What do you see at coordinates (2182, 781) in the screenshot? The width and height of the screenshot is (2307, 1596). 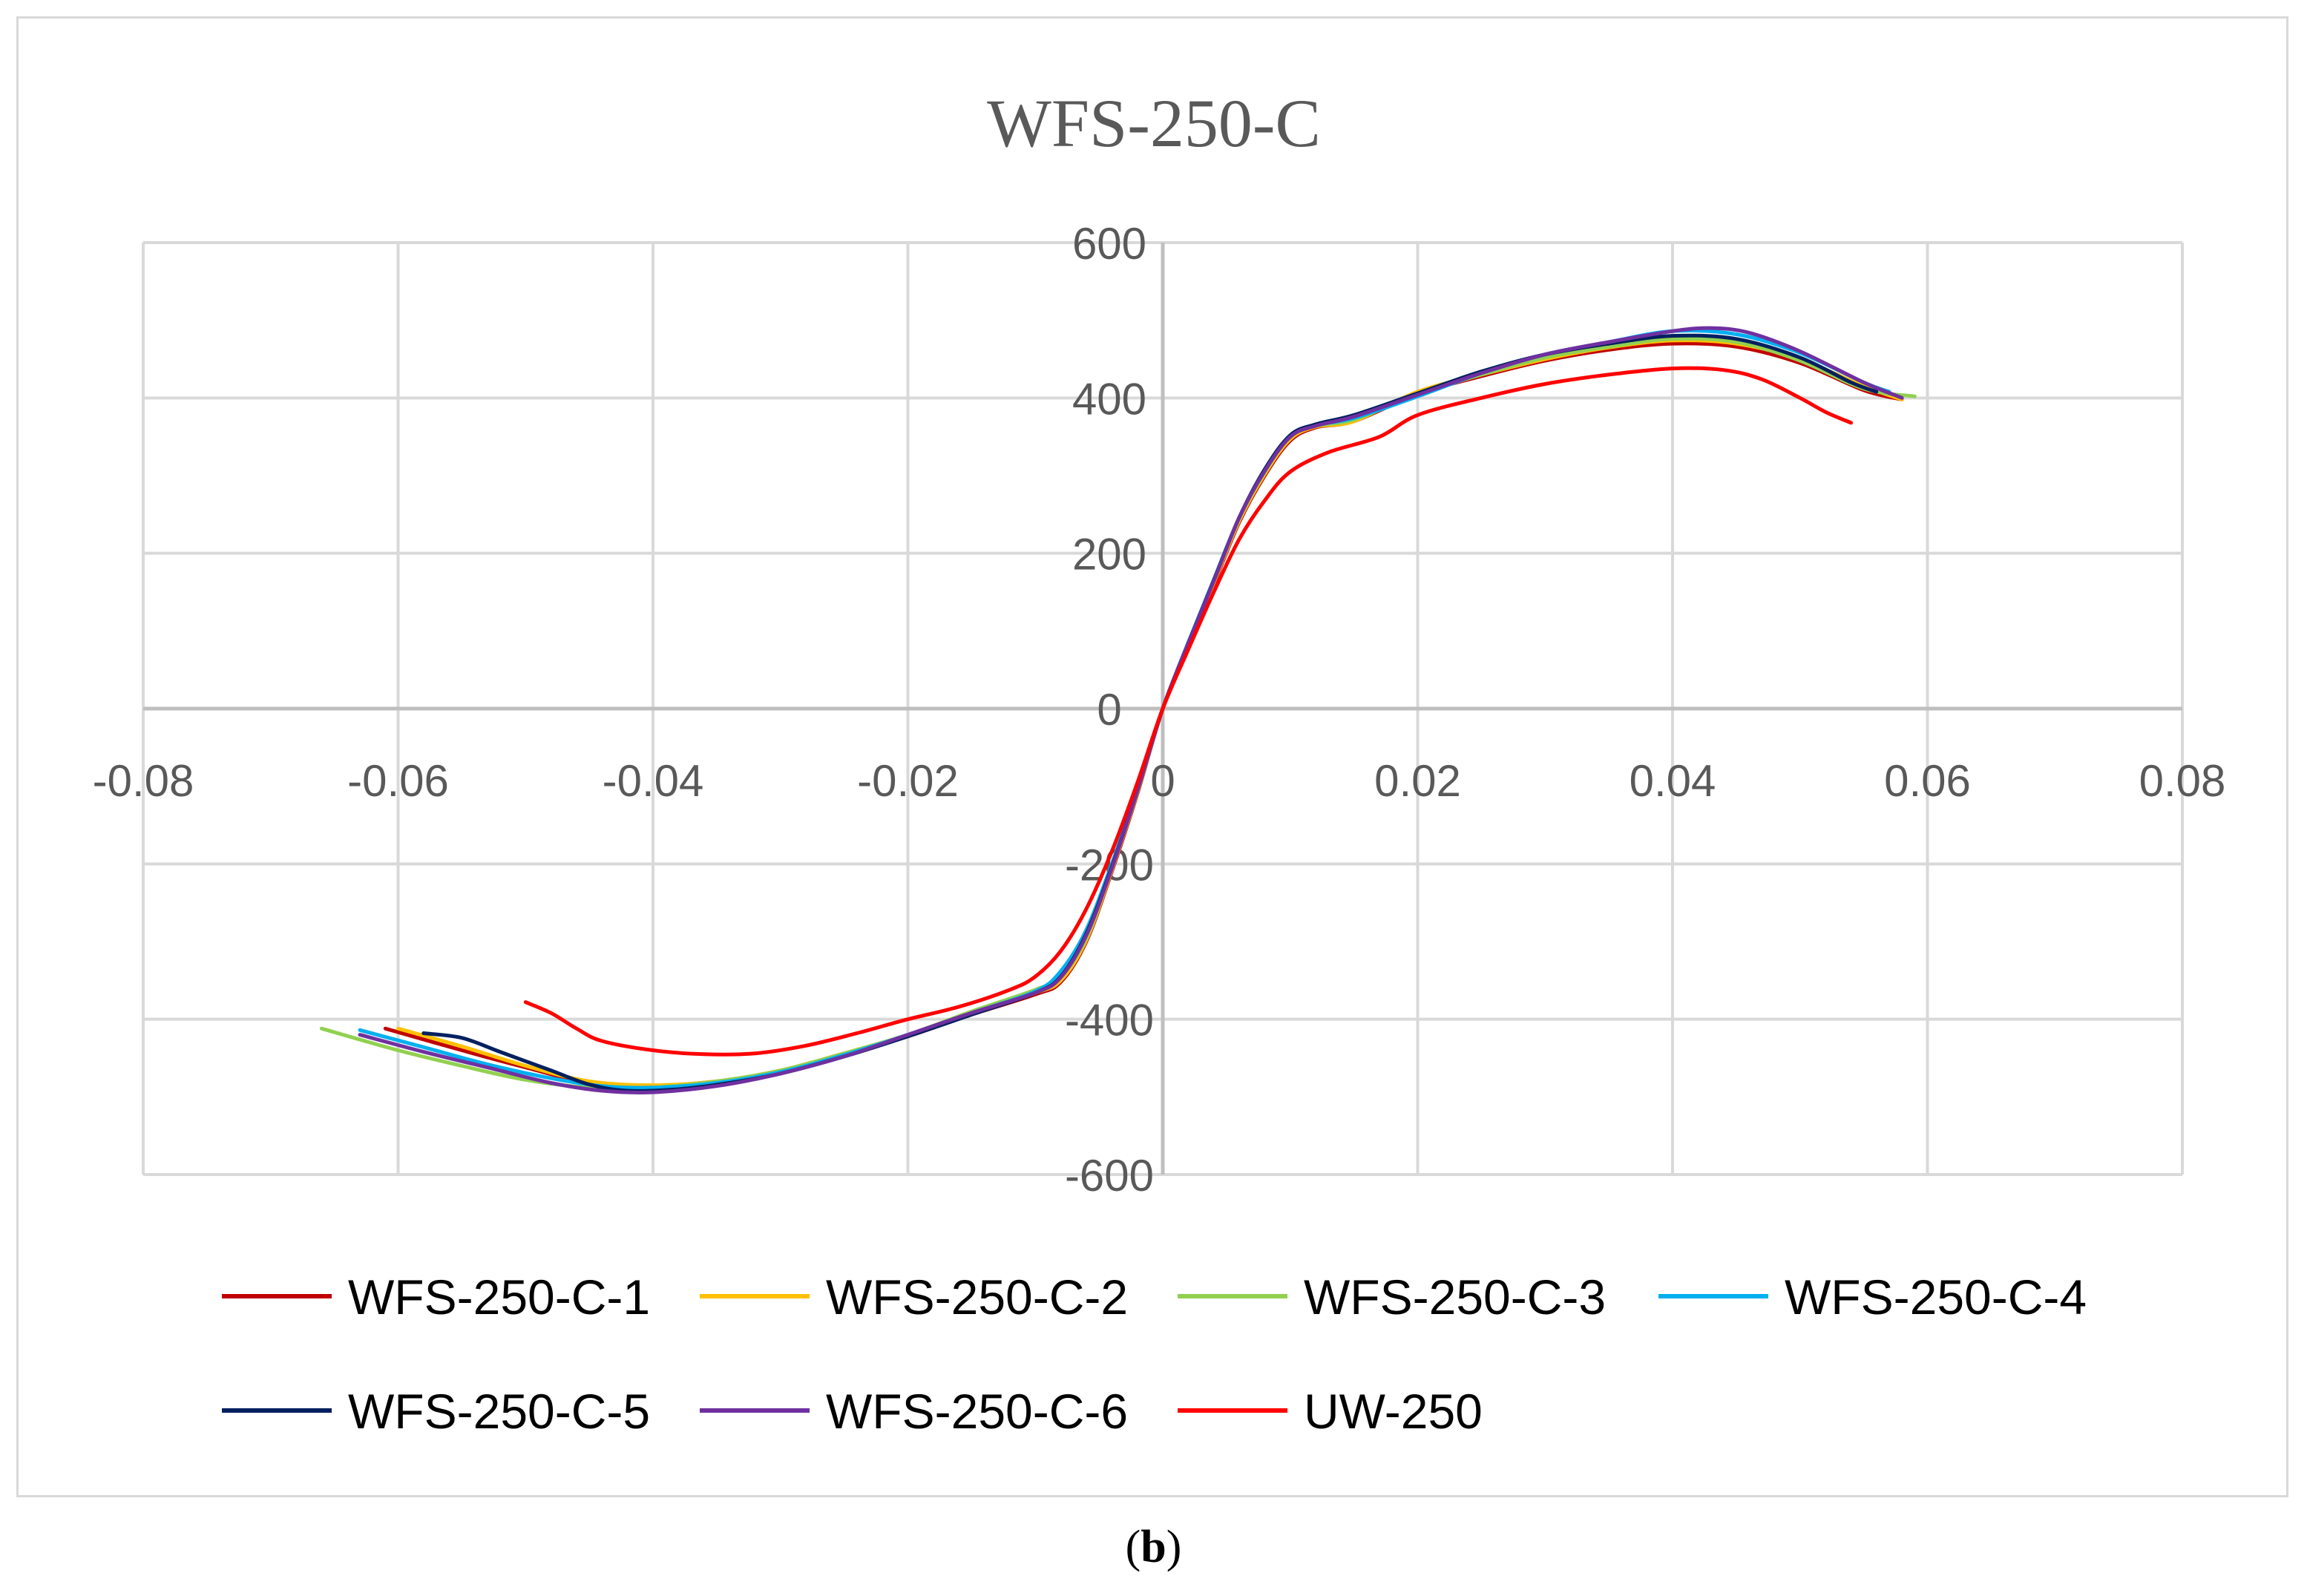 I see `x-tick-label: 0.08` at bounding box center [2182, 781].